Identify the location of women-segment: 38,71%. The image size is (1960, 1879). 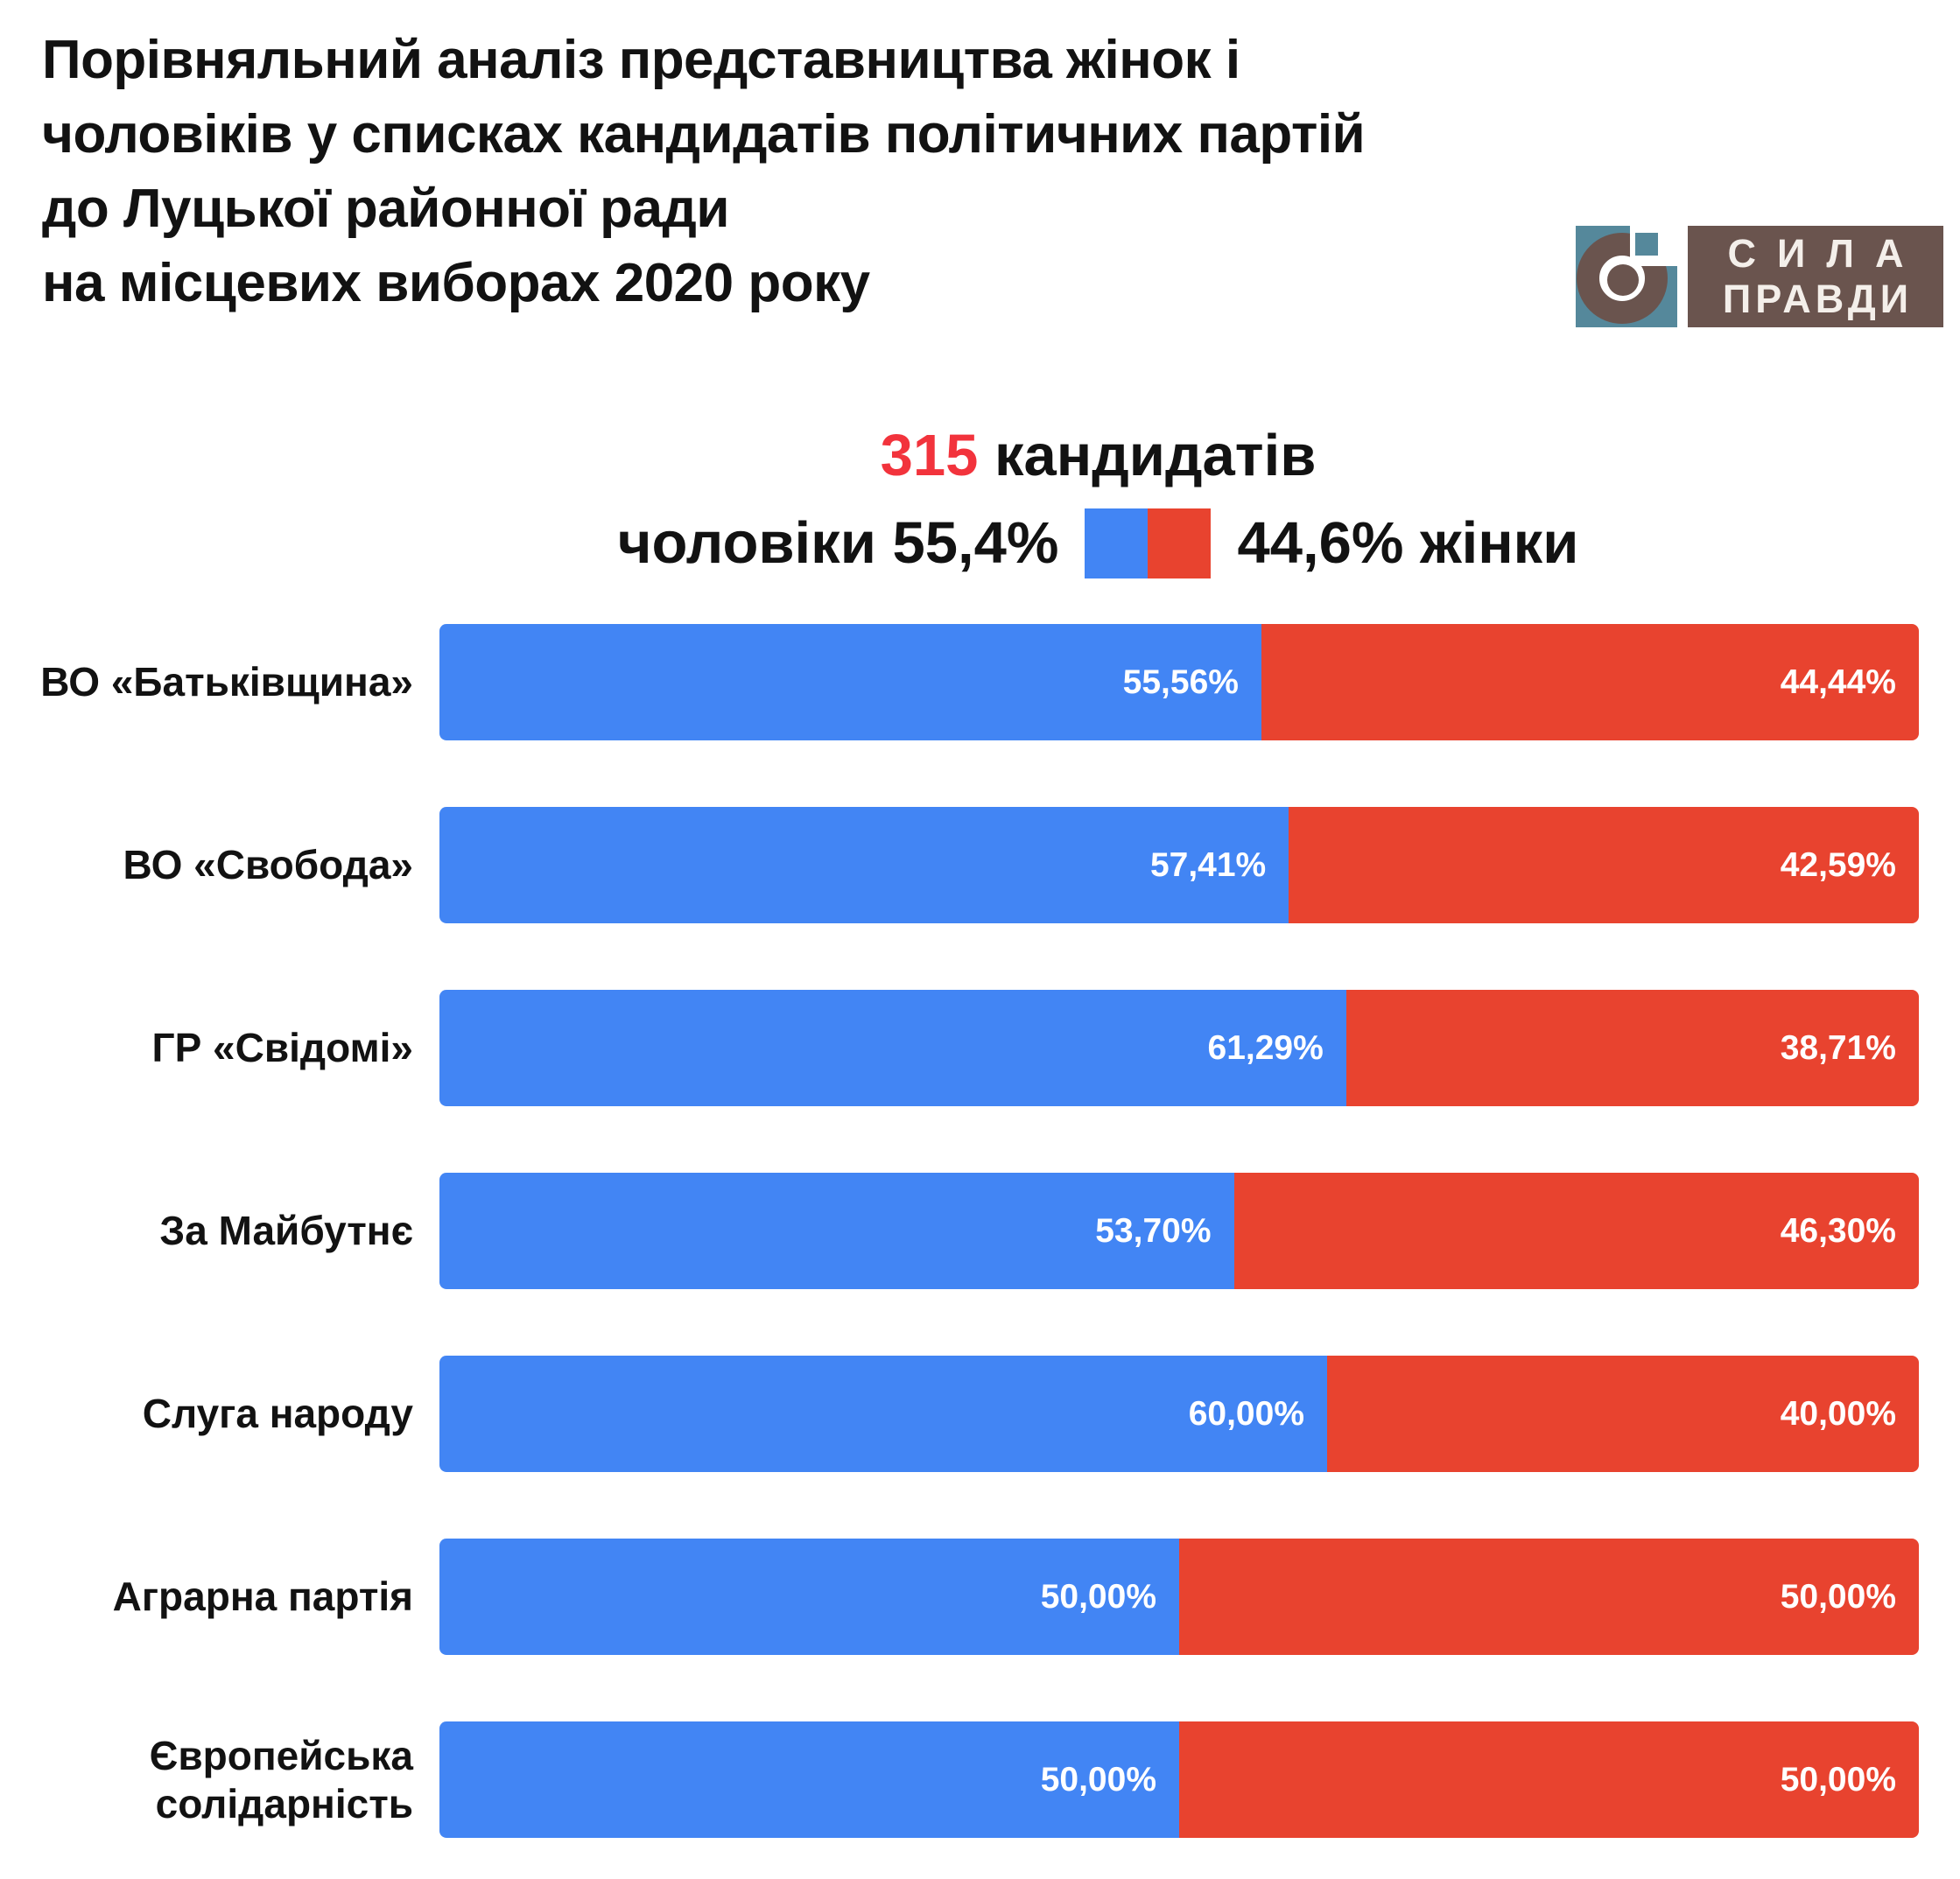
(1632, 1048).